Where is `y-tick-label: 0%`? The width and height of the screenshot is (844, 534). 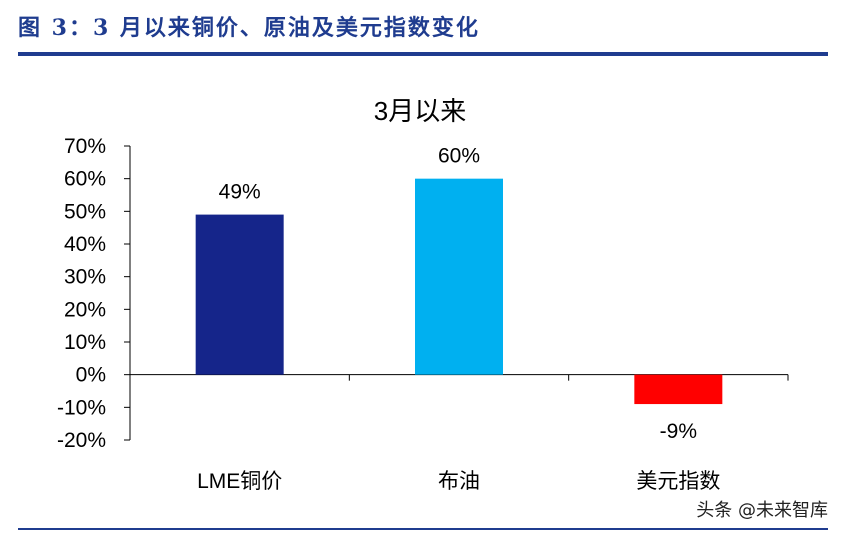 y-tick-label: 0% is located at coordinates (91, 375).